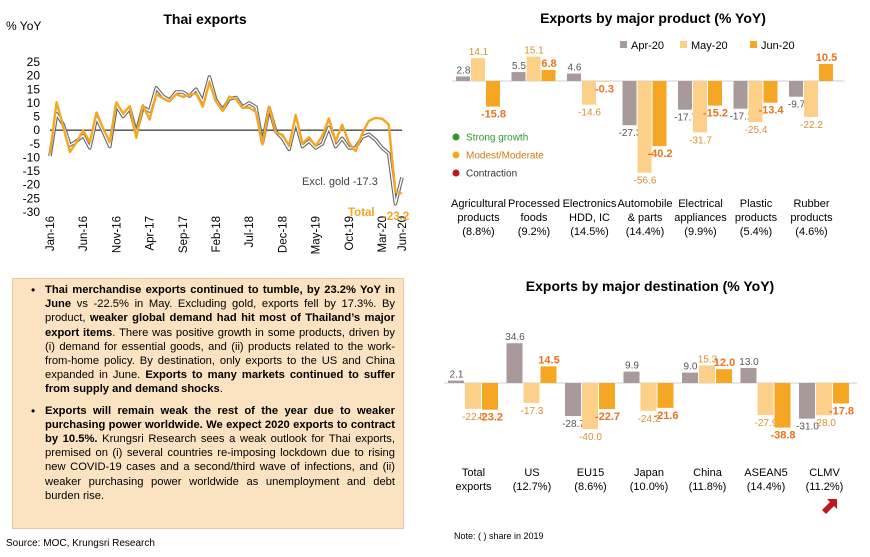  Describe the element at coordinates (34, 103) in the screenshot. I see `y-tick-label: 10` at that location.